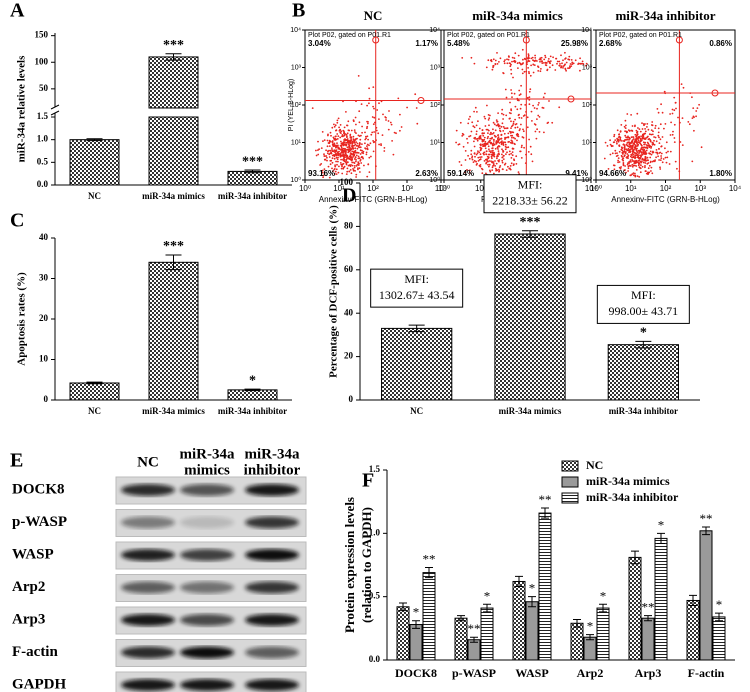 The height and width of the screenshot is (692, 750). I want to click on x-tick-label: Arp2, so click(590, 673).